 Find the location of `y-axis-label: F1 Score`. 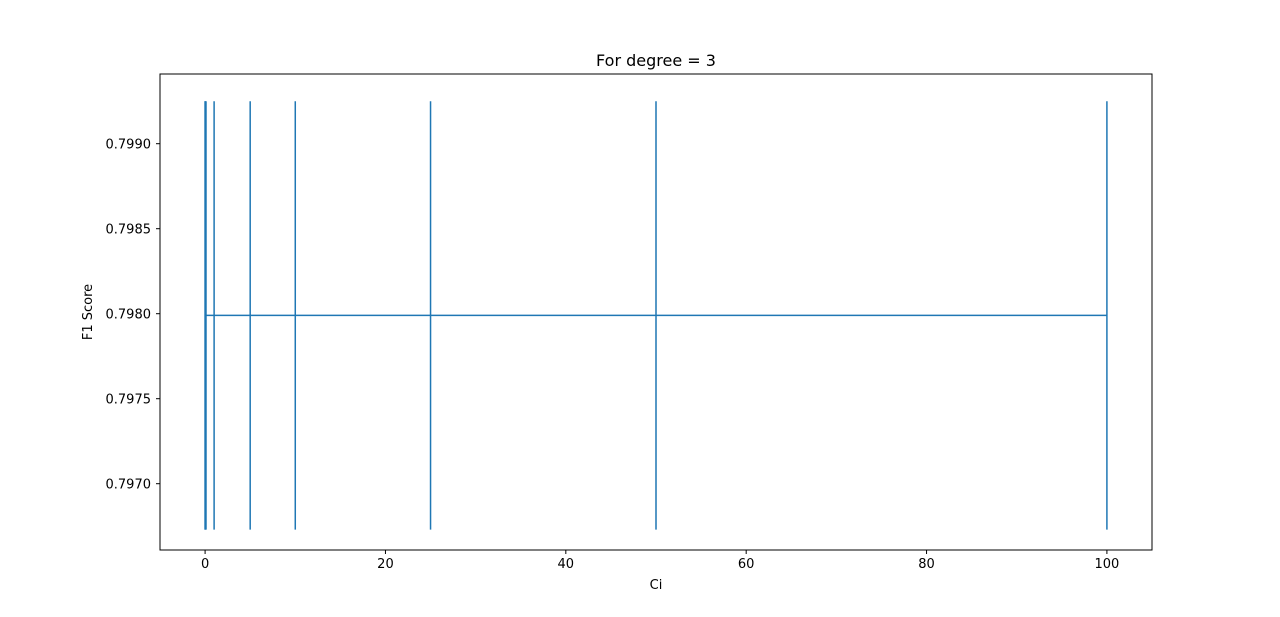

y-axis-label: F1 Score is located at coordinates (88, 312).